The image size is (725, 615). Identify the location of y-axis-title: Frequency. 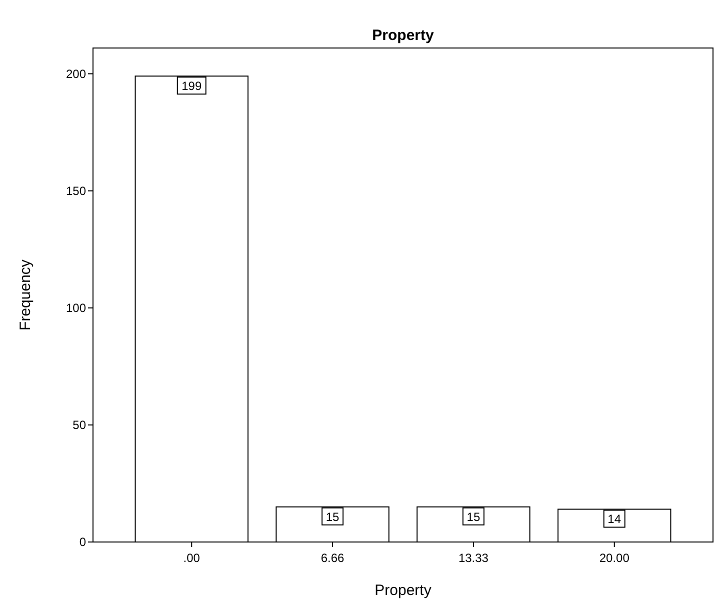
(25, 294).